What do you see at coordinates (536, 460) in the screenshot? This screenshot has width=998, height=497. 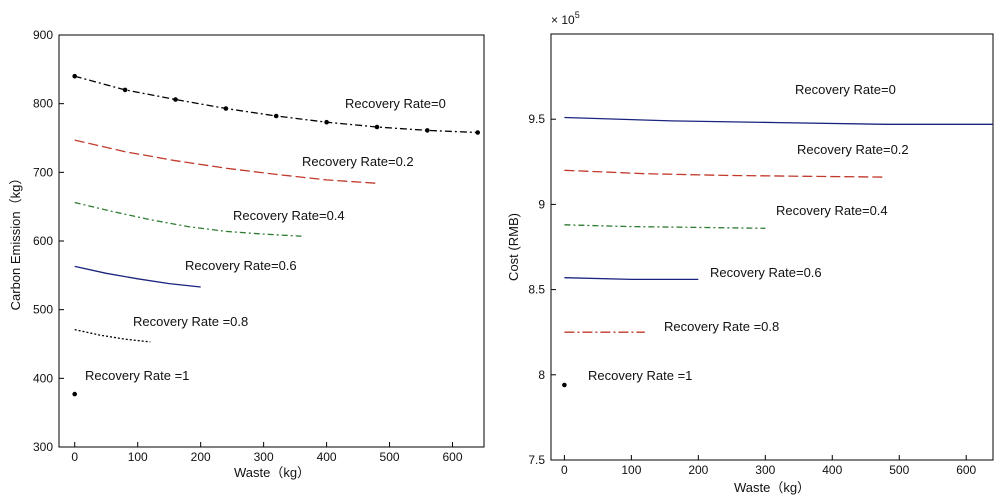 I see `y-tick-label: 7.5` at bounding box center [536, 460].